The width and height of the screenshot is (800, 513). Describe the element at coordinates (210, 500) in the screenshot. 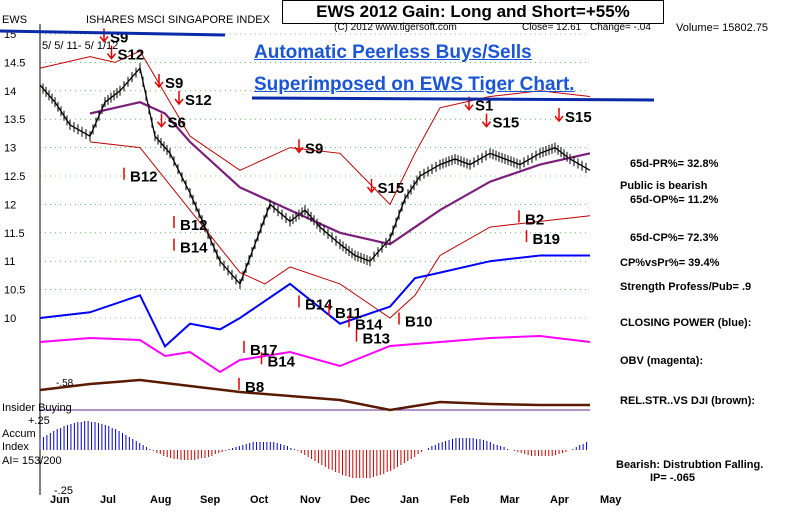

I see `x-tick-label: Sep` at that location.